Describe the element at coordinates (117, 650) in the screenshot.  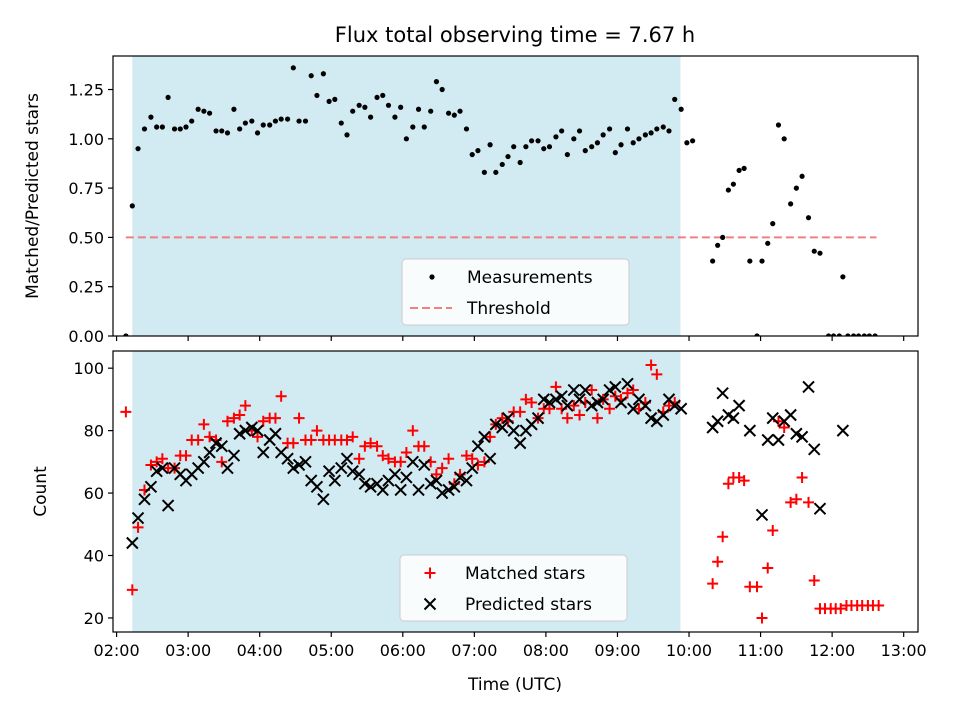
I see `x-tick-label: 02:00` at that location.